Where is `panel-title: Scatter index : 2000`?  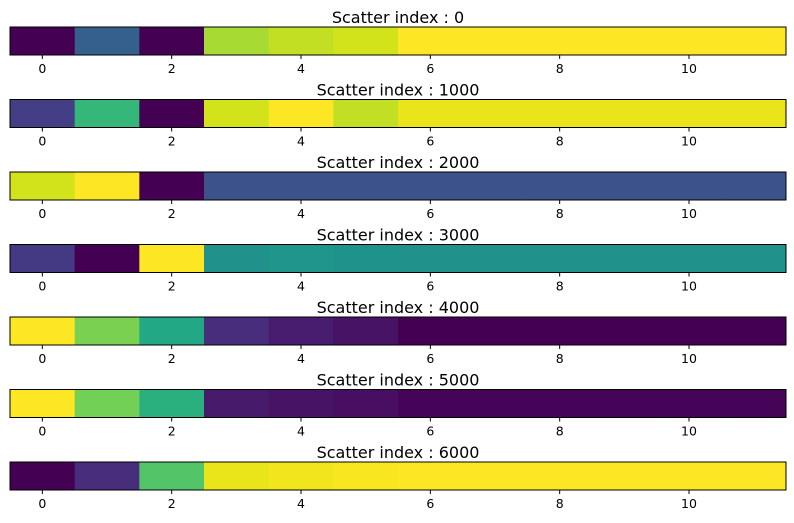
panel-title: Scatter index : 2000 is located at coordinates (398, 162).